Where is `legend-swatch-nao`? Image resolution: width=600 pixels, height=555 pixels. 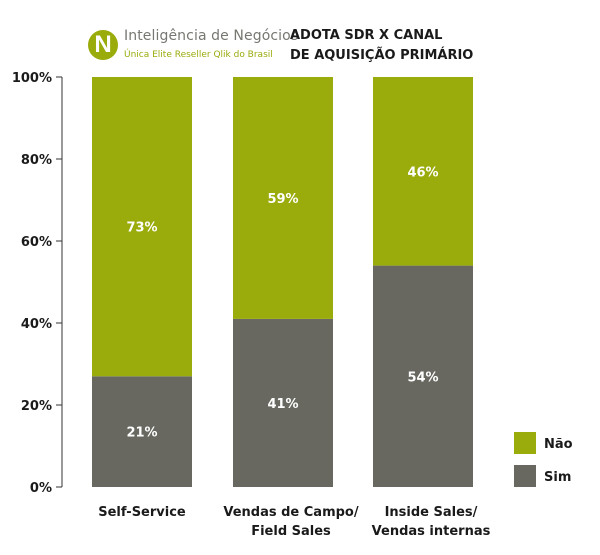
legend-swatch-nao is located at coordinates (525, 443).